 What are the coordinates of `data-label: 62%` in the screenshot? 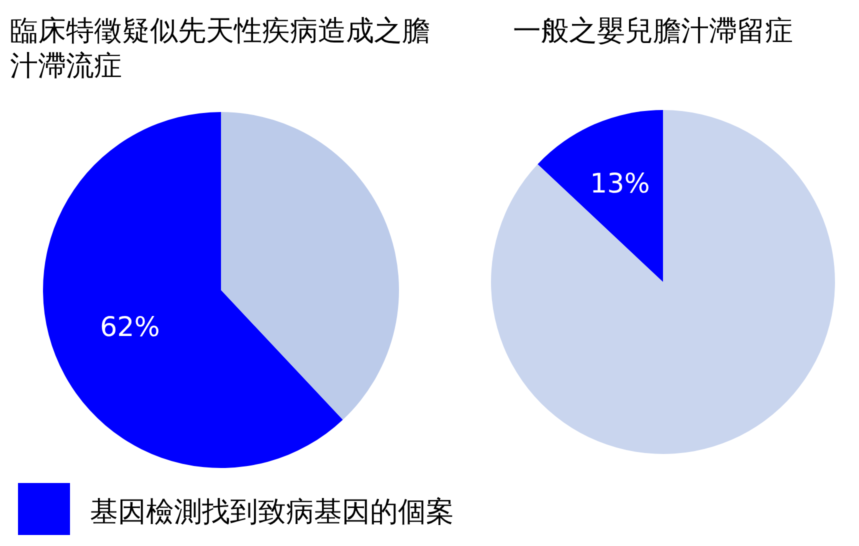 It's located at (130, 328).